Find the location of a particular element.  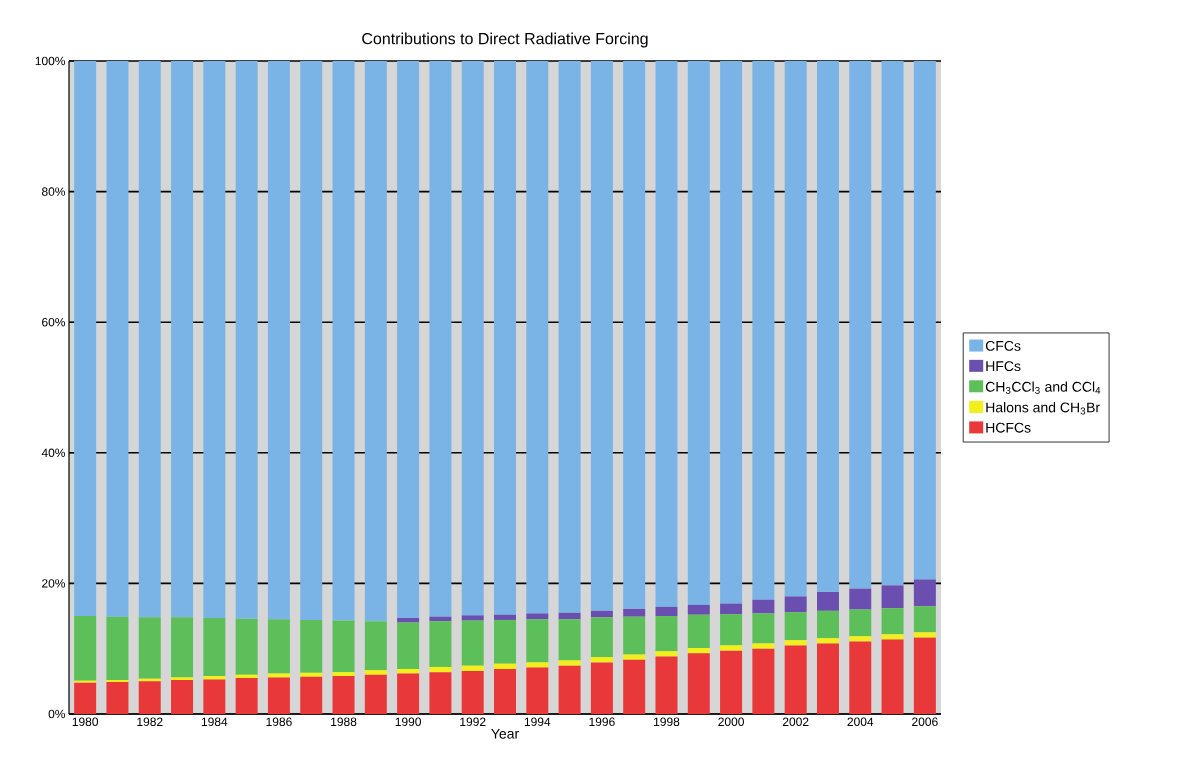

x-tick-label: 1984 is located at coordinates (214, 722).